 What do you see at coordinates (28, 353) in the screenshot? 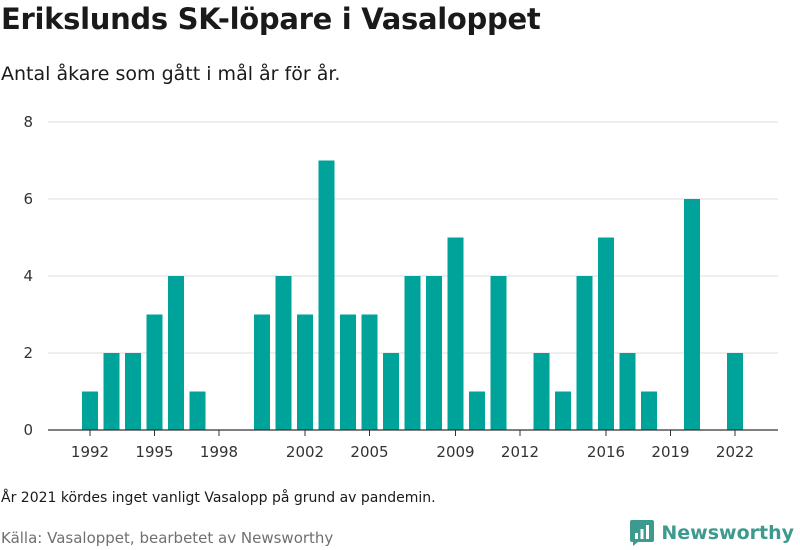
I see `y-tick-label: 2` at bounding box center [28, 353].